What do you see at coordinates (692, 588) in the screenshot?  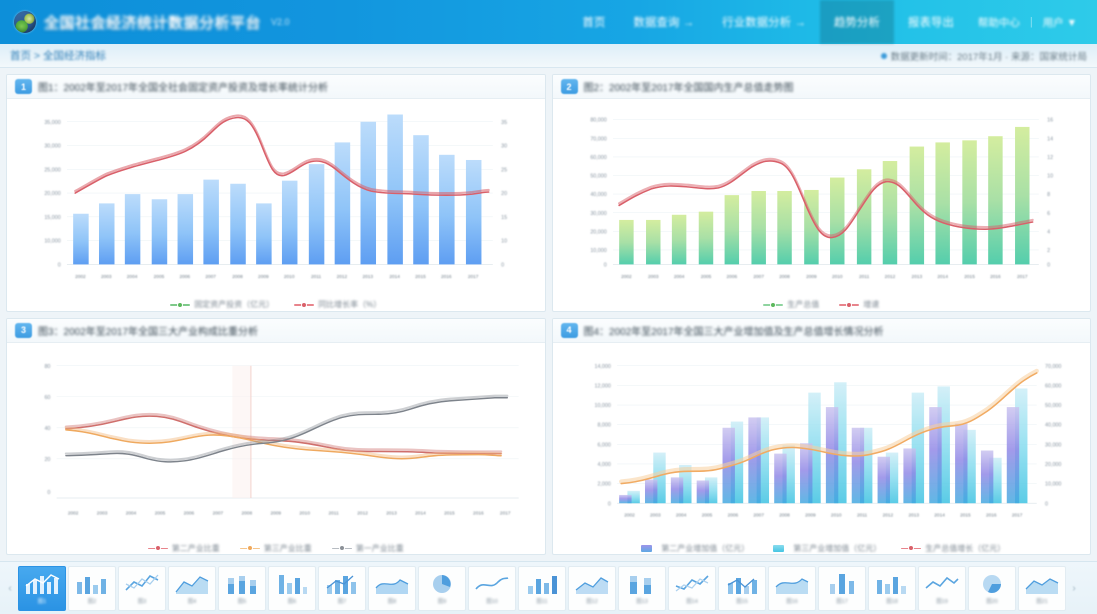 I see `dock-thumb-14: 图14` at bounding box center [692, 588].